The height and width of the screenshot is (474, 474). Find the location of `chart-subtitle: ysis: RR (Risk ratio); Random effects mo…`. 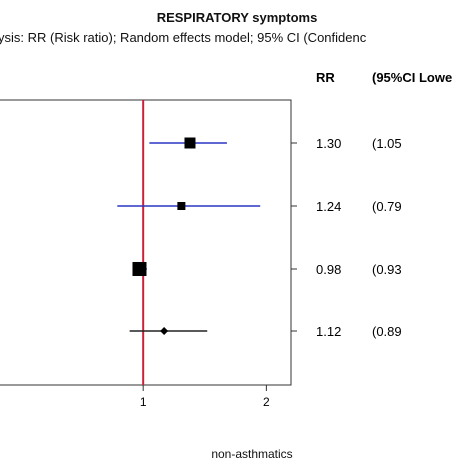

chart-subtitle: ysis: RR (Risk ratio); Random effects mo… is located at coordinates (183, 37).